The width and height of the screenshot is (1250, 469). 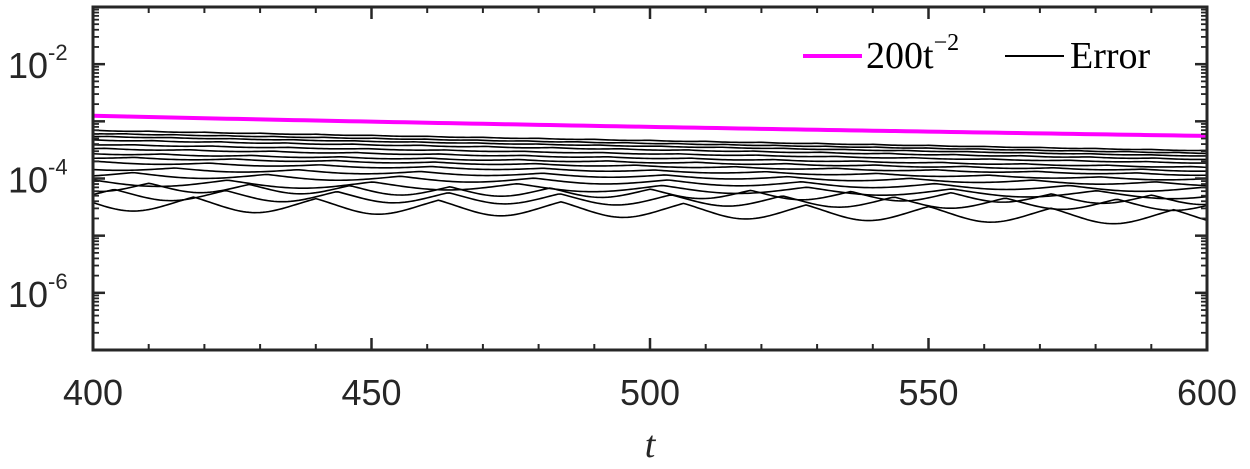 What do you see at coordinates (947, 43) in the screenshot?
I see `legend-label-power-law-sup: −2` at bounding box center [947, 43].